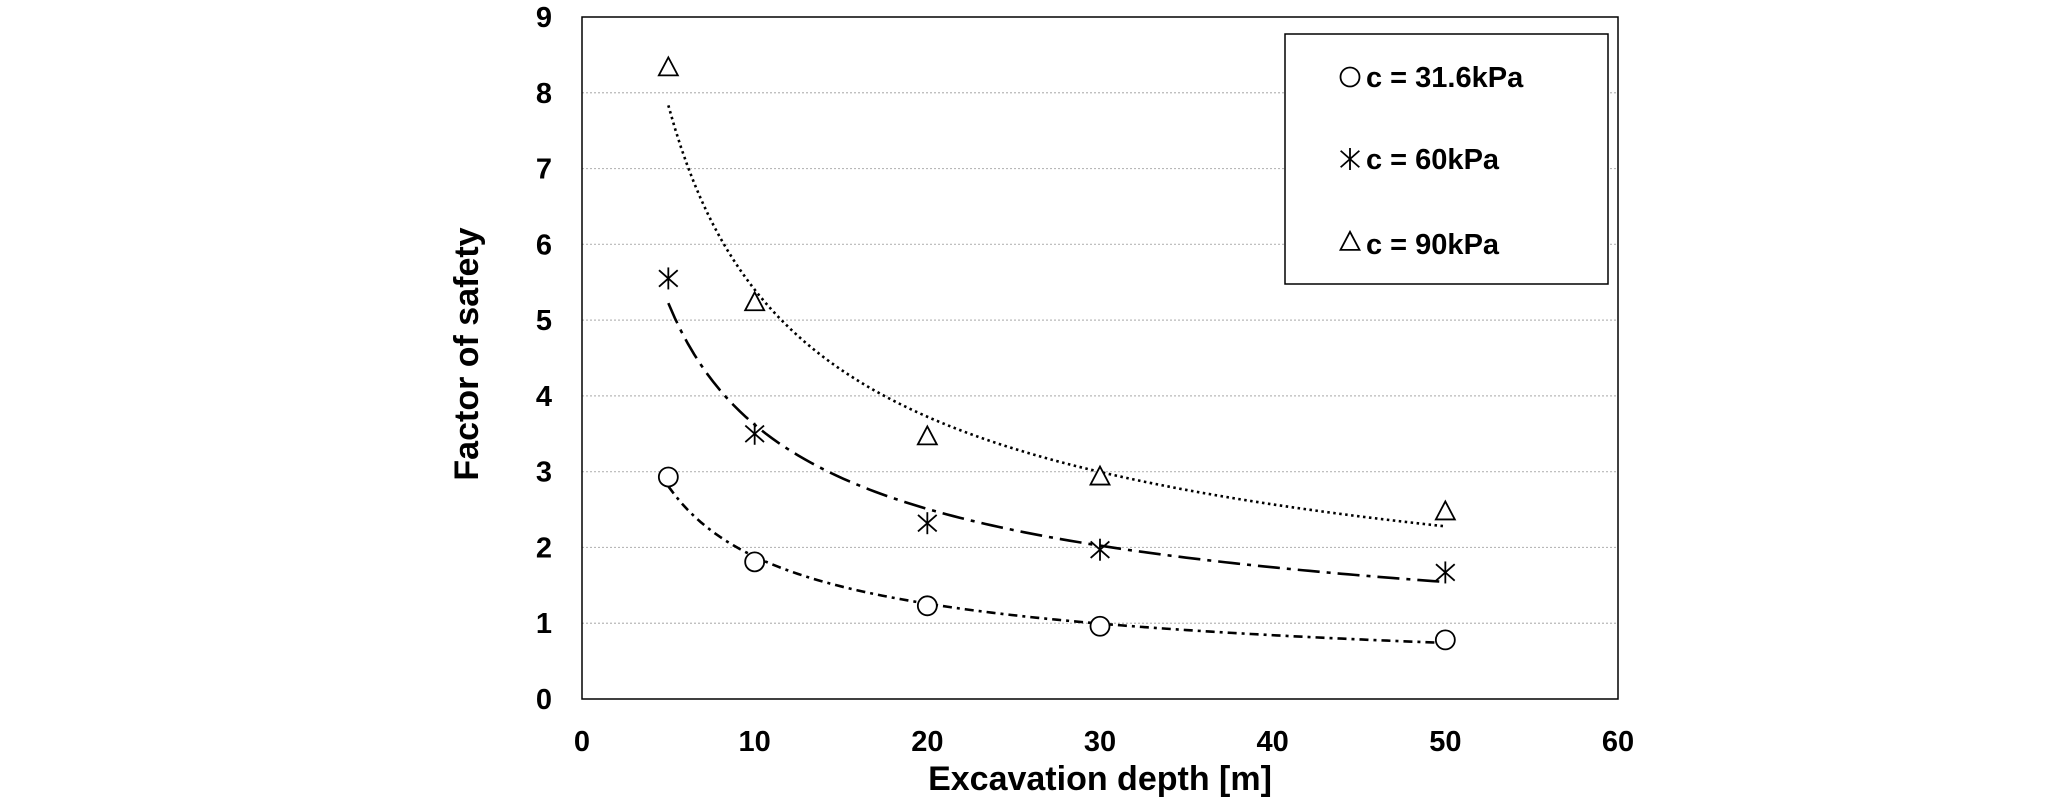  What do you see at coordinates (544, 700) in the screenshot?
I see `y-tick-label: 0` at bounding box center [544, 700].